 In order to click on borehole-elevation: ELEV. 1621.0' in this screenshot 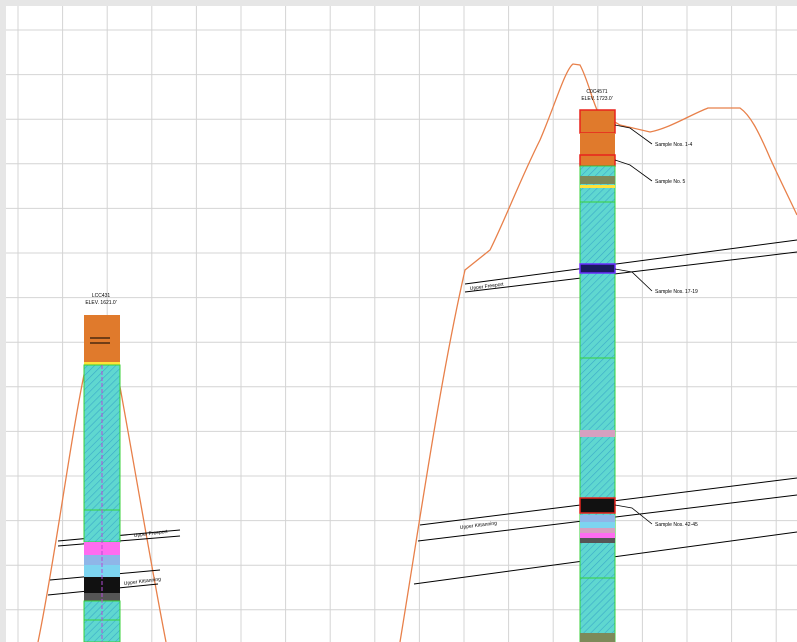, I will do `click(100, 303)`.